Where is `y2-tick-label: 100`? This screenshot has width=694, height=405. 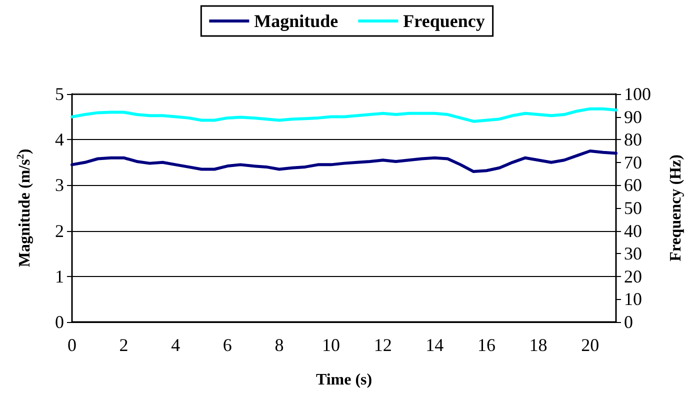
y2-tick-label: 100 is located at coordinates (637, 94).